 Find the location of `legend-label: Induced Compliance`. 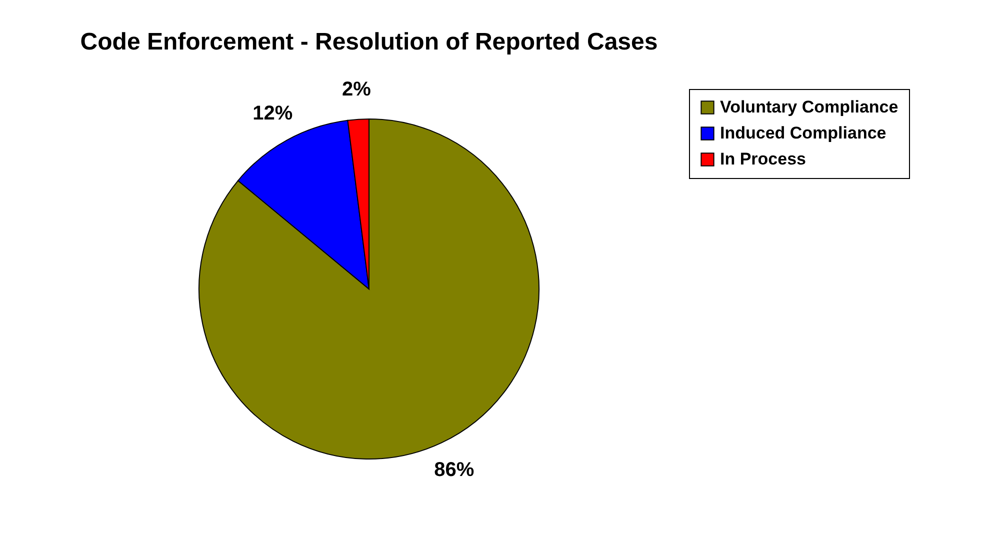

legend-label: Induced Compliance is located at coordinates (803, 133).